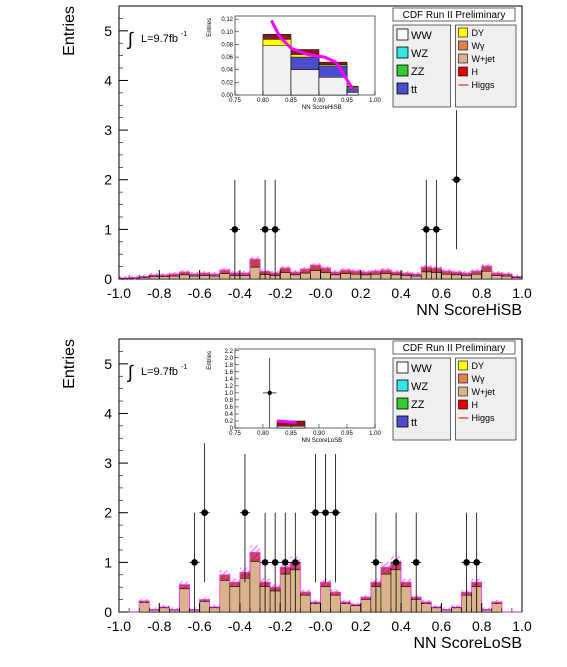  I want to click on y-tick-label: 4, so click(108, 80).